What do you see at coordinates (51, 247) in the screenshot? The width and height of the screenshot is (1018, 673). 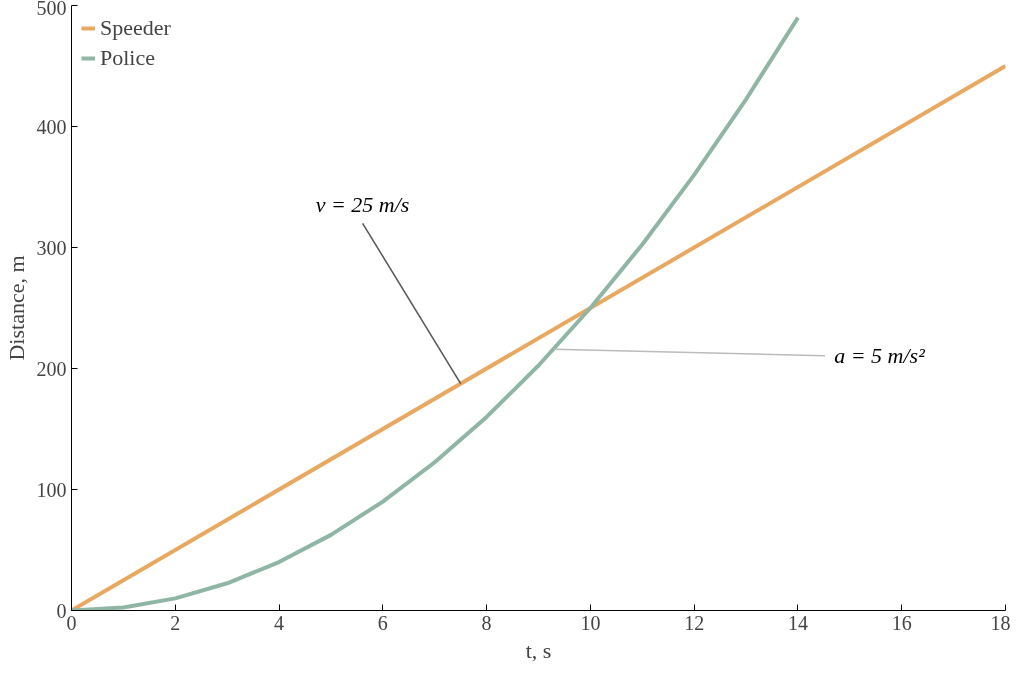 I see `y-tick-label: 300` at bounding box center [51, 247].